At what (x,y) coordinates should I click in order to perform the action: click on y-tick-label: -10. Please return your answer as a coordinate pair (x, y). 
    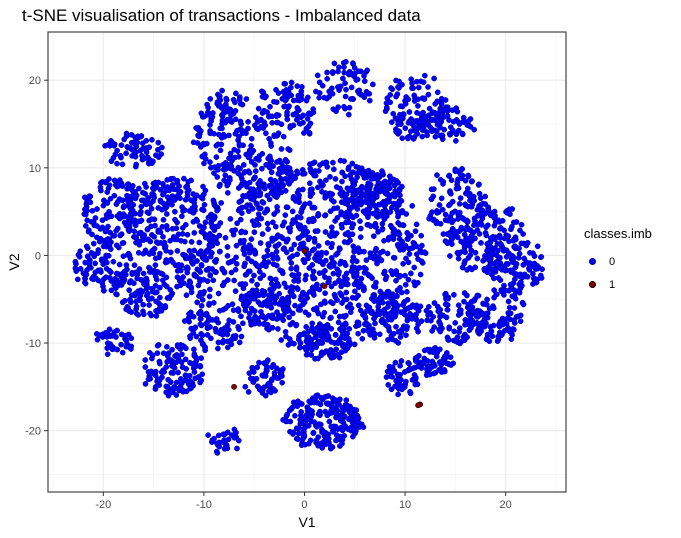
    Looking at the image, I should click on (33, 344).